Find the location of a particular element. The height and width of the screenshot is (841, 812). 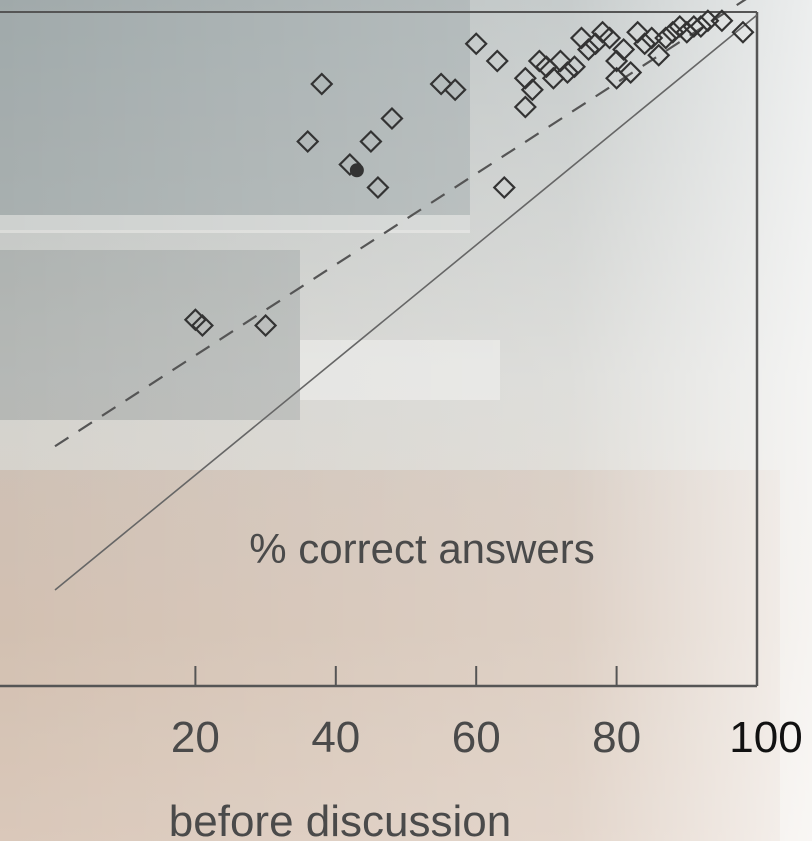

x-tick-label: 40 is located at coordinates (335, 737).